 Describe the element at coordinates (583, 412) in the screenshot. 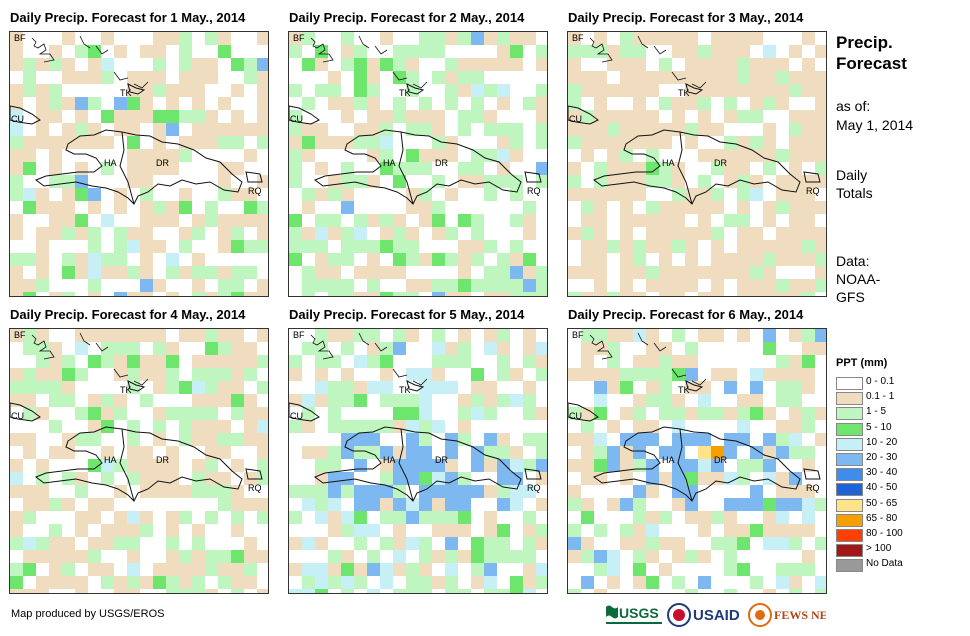

I see `coastline` at that location.